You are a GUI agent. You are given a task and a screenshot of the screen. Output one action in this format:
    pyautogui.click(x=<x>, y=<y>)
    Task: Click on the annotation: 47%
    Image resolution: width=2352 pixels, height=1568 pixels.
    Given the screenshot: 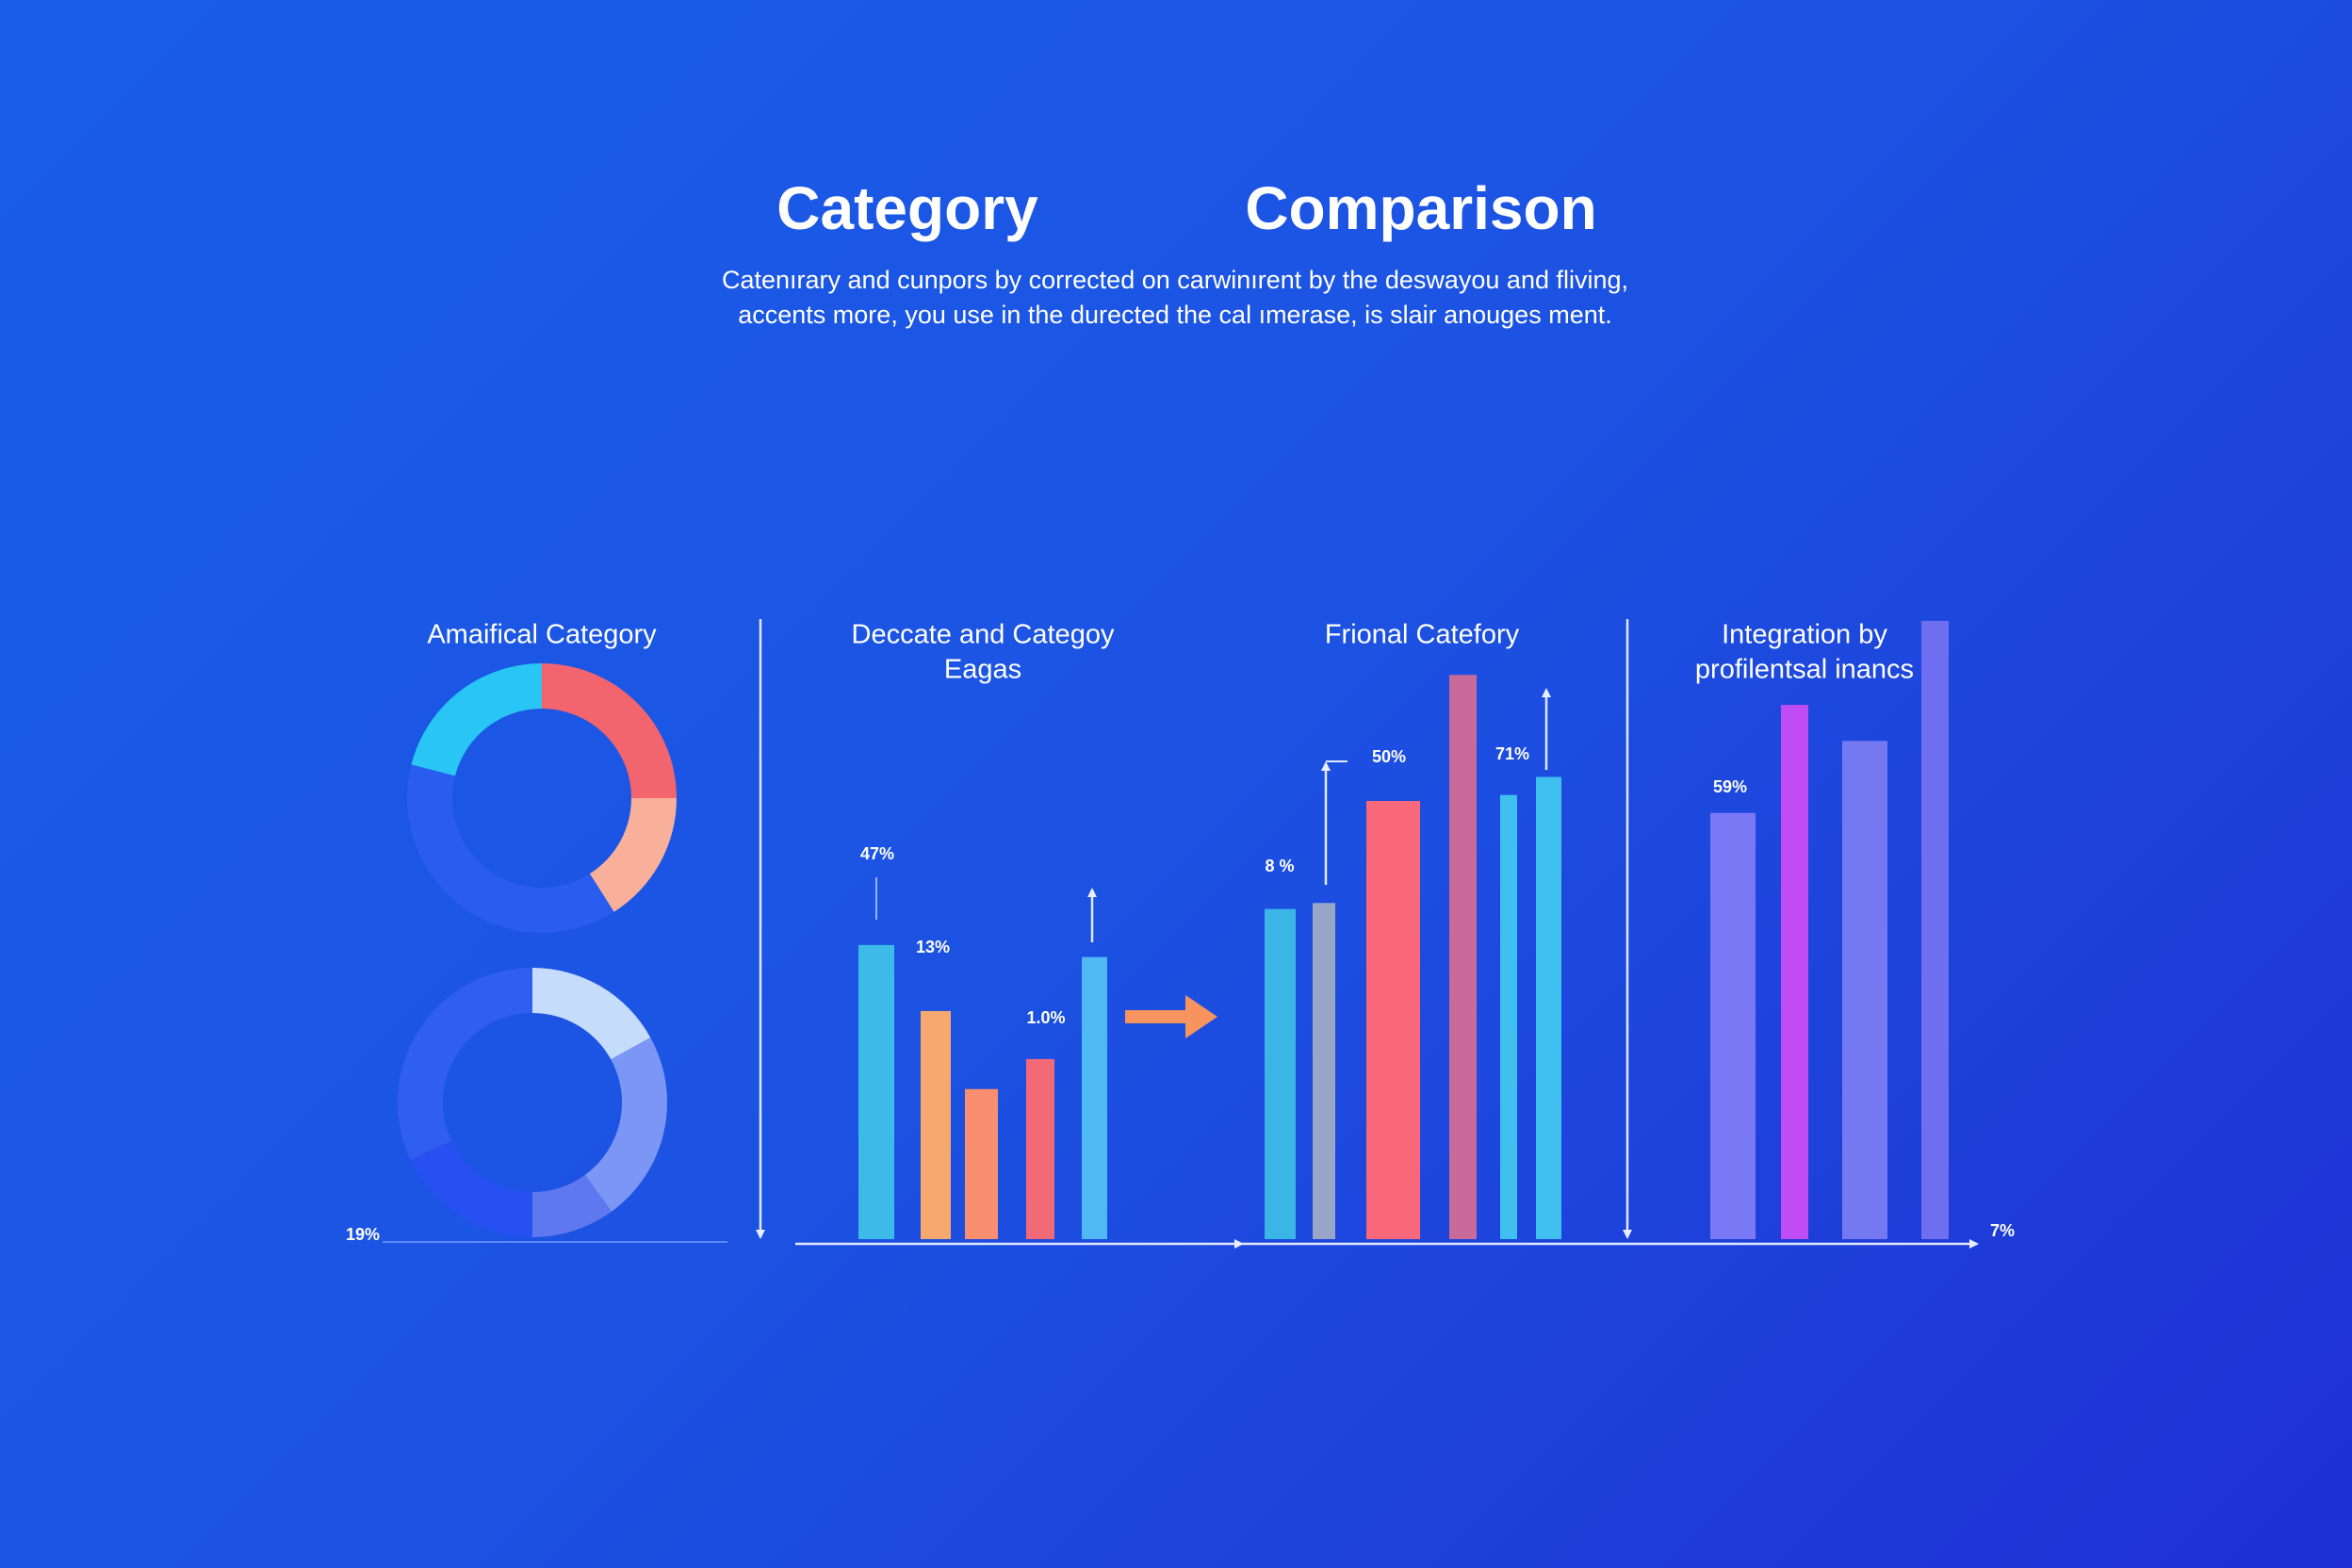 What is the action you would take?
    pyautogui.click(x=877, y=853)
    